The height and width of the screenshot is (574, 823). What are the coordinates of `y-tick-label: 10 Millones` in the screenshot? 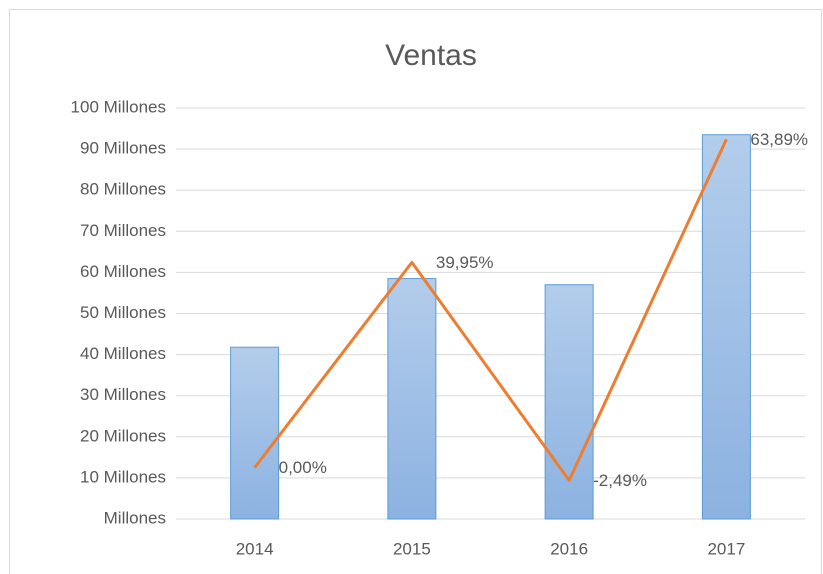 It's located at (123, 476).